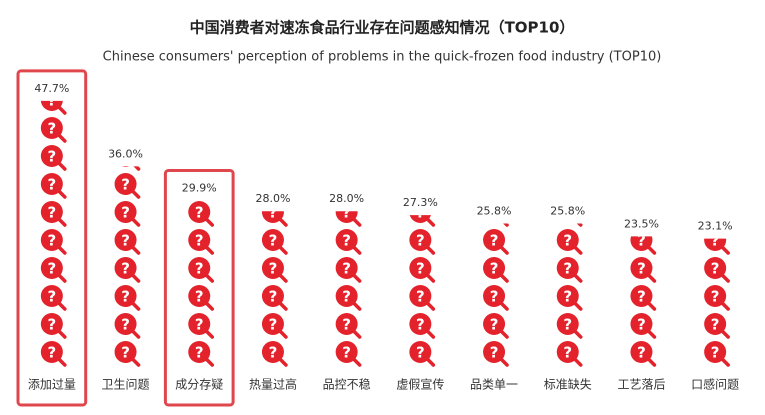 The width and height of the screenshot is (765, 415). What do you see at coordinates (641, 223) in the screenshot?
I see `value-label: 23.5%` at bounding box center [641, 223].